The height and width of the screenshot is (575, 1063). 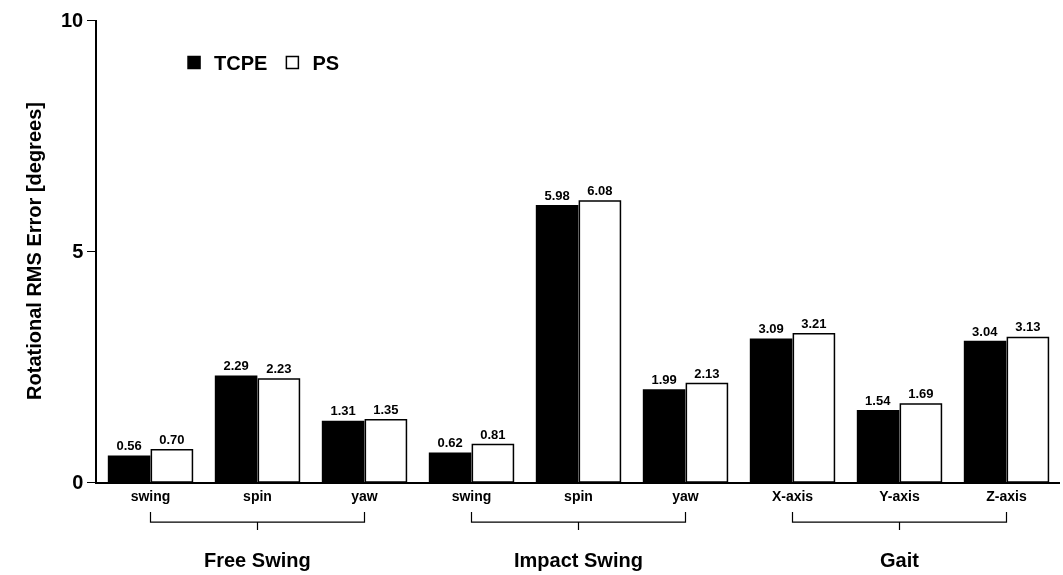 What do you see at coordinates (450, 443) in the screenshot?
I see `data-label: 0.62` at bounding box center [450, 443].